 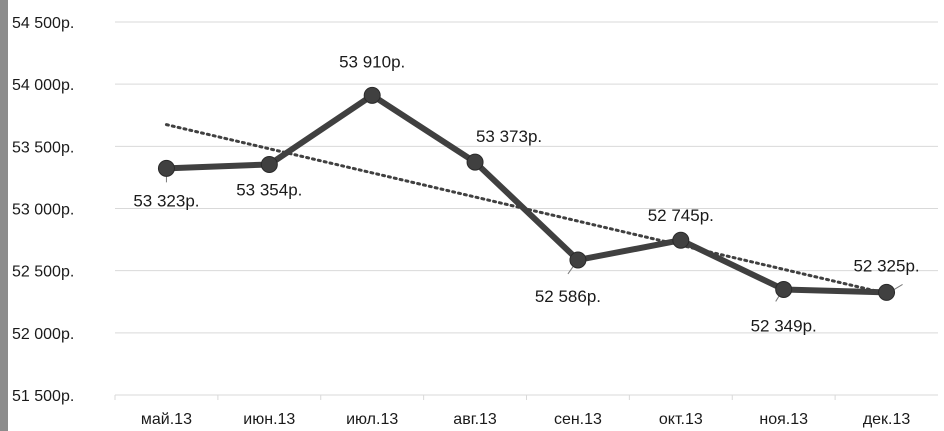 I want to click on data-label: 53 373р., so click(x=509, y=136).